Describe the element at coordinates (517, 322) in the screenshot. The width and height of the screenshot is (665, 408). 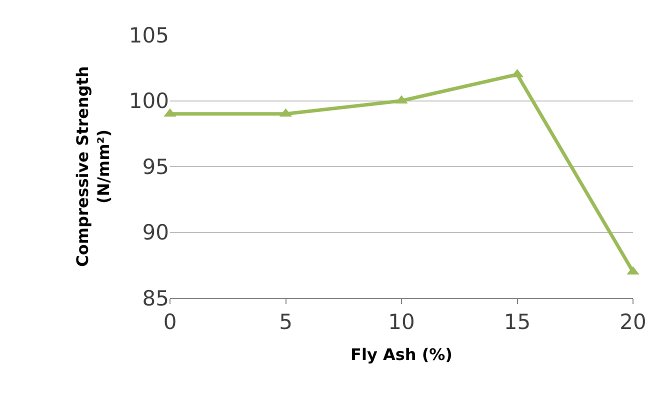
I see `x-tick-label: 15` at that location.